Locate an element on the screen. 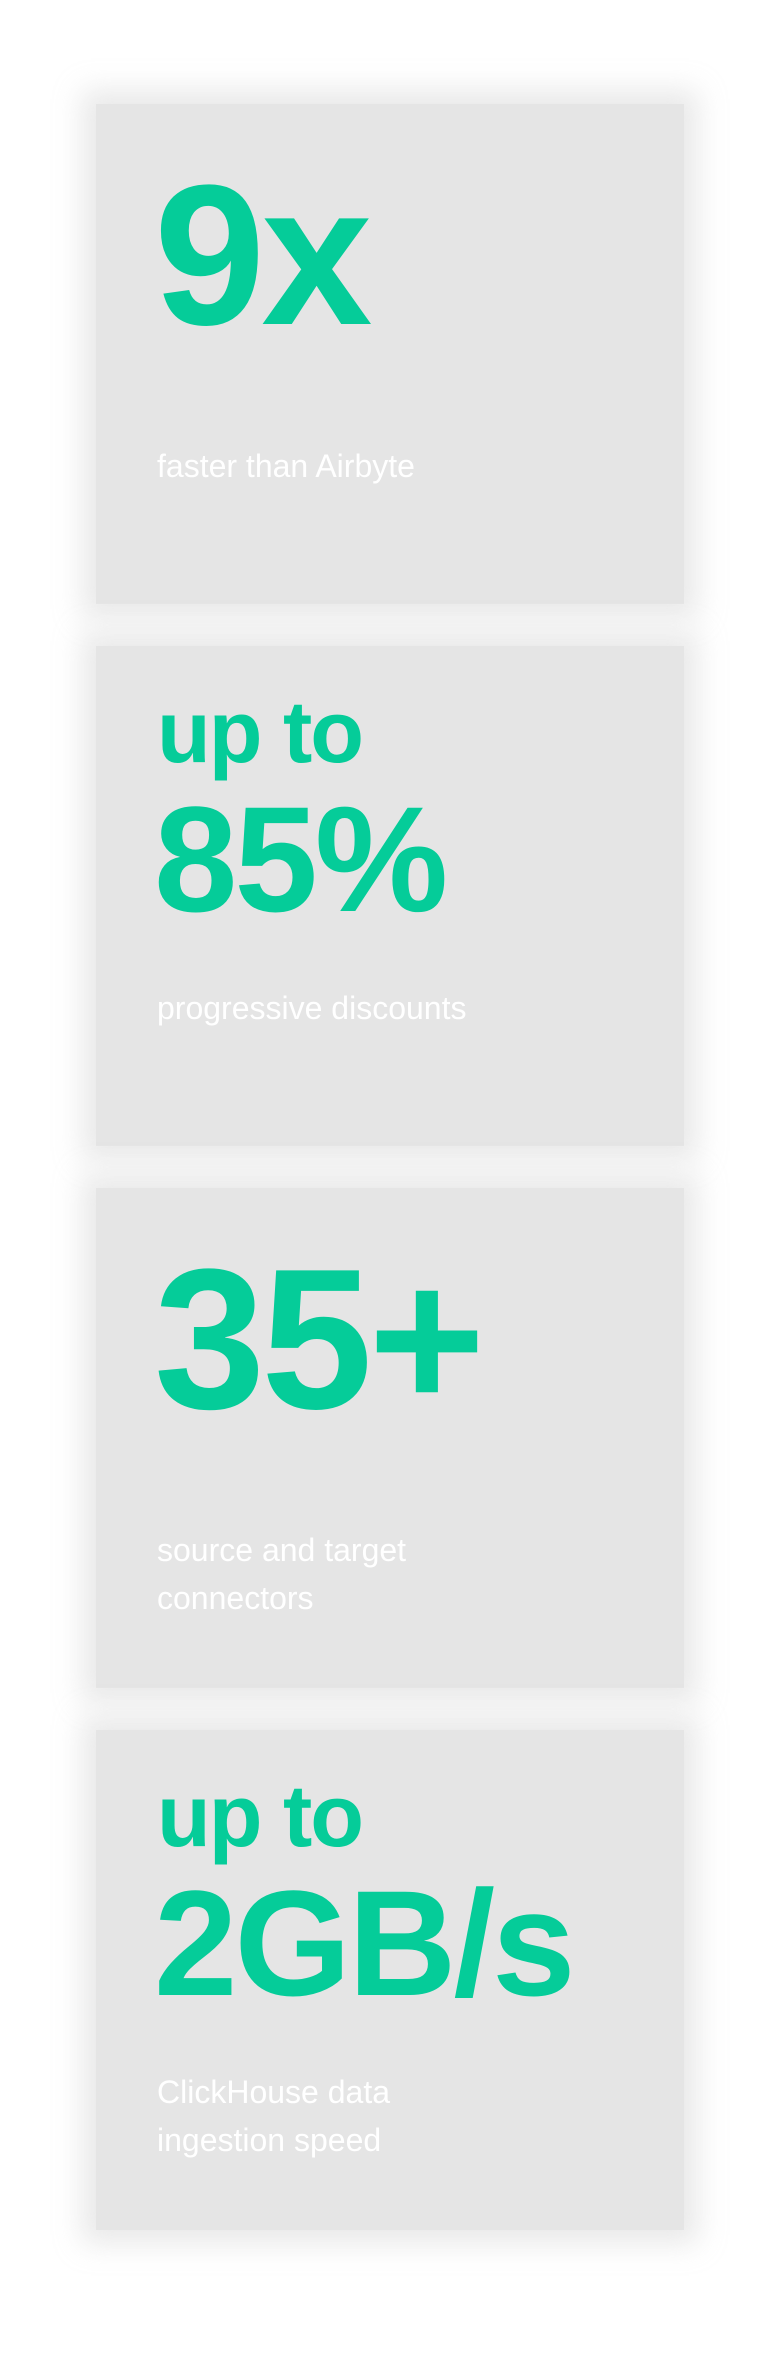 Image resolution: width=776 pixels, height=2360 pixels. stat-value: 2GB/s is located at coordinates (365, 1943).